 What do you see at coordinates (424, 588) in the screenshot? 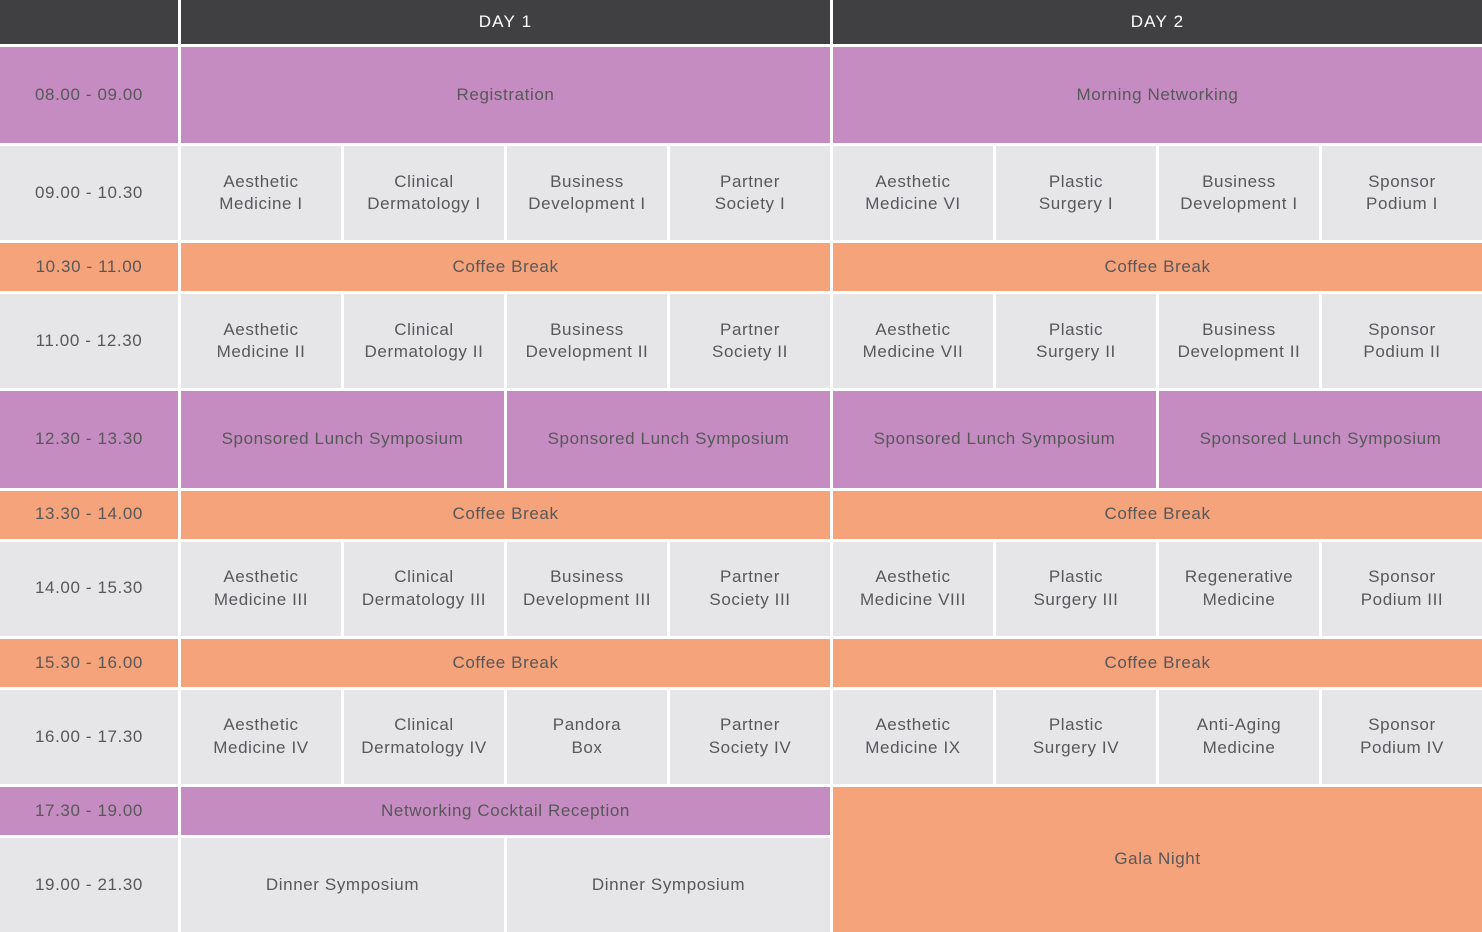
I see `session-cell: Clinical Dermatology III` at bounding box center [424, 588].